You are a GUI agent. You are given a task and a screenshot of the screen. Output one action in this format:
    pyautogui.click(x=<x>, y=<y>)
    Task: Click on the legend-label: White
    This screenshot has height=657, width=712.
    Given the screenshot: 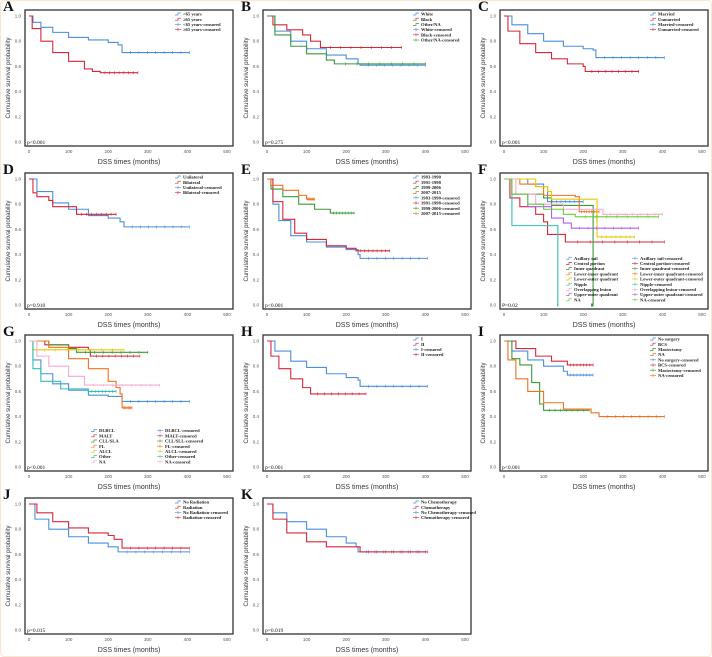 What is the action you would take?
    pyautogui.click(x=427, y=14)
    